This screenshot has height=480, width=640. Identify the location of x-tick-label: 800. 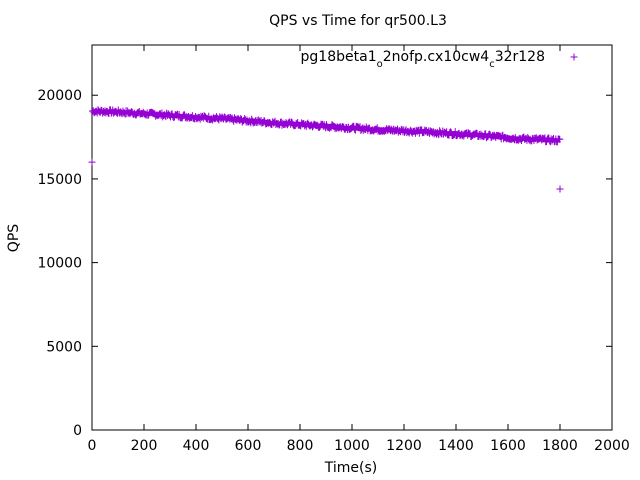
(300, 446).